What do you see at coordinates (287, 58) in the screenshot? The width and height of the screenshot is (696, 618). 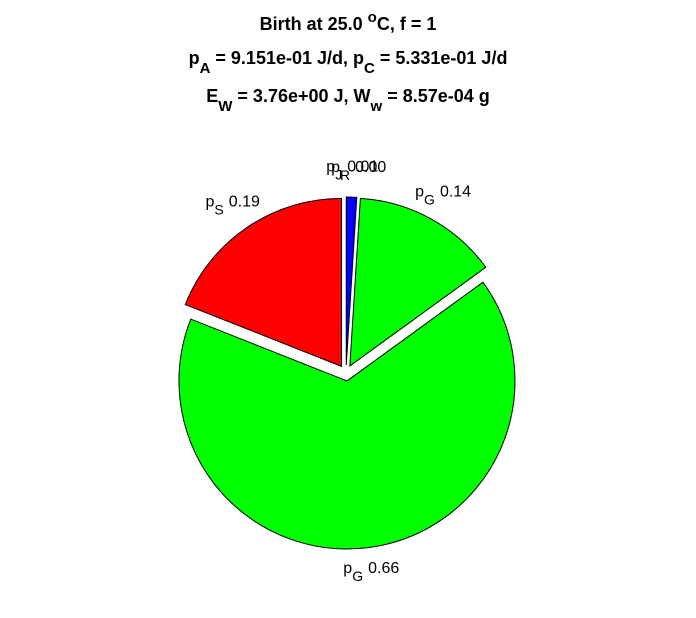 I see `title-segment: = 9.151e-01 J/d, p` at bounding box center [287, 58].